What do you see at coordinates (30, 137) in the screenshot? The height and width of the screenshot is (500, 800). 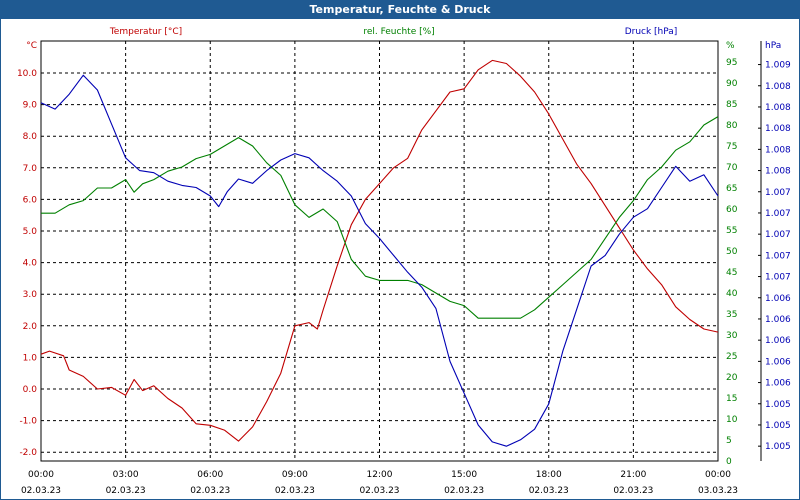 I see `left-axis-tick: 8.0` at bounding box center [30, 137].